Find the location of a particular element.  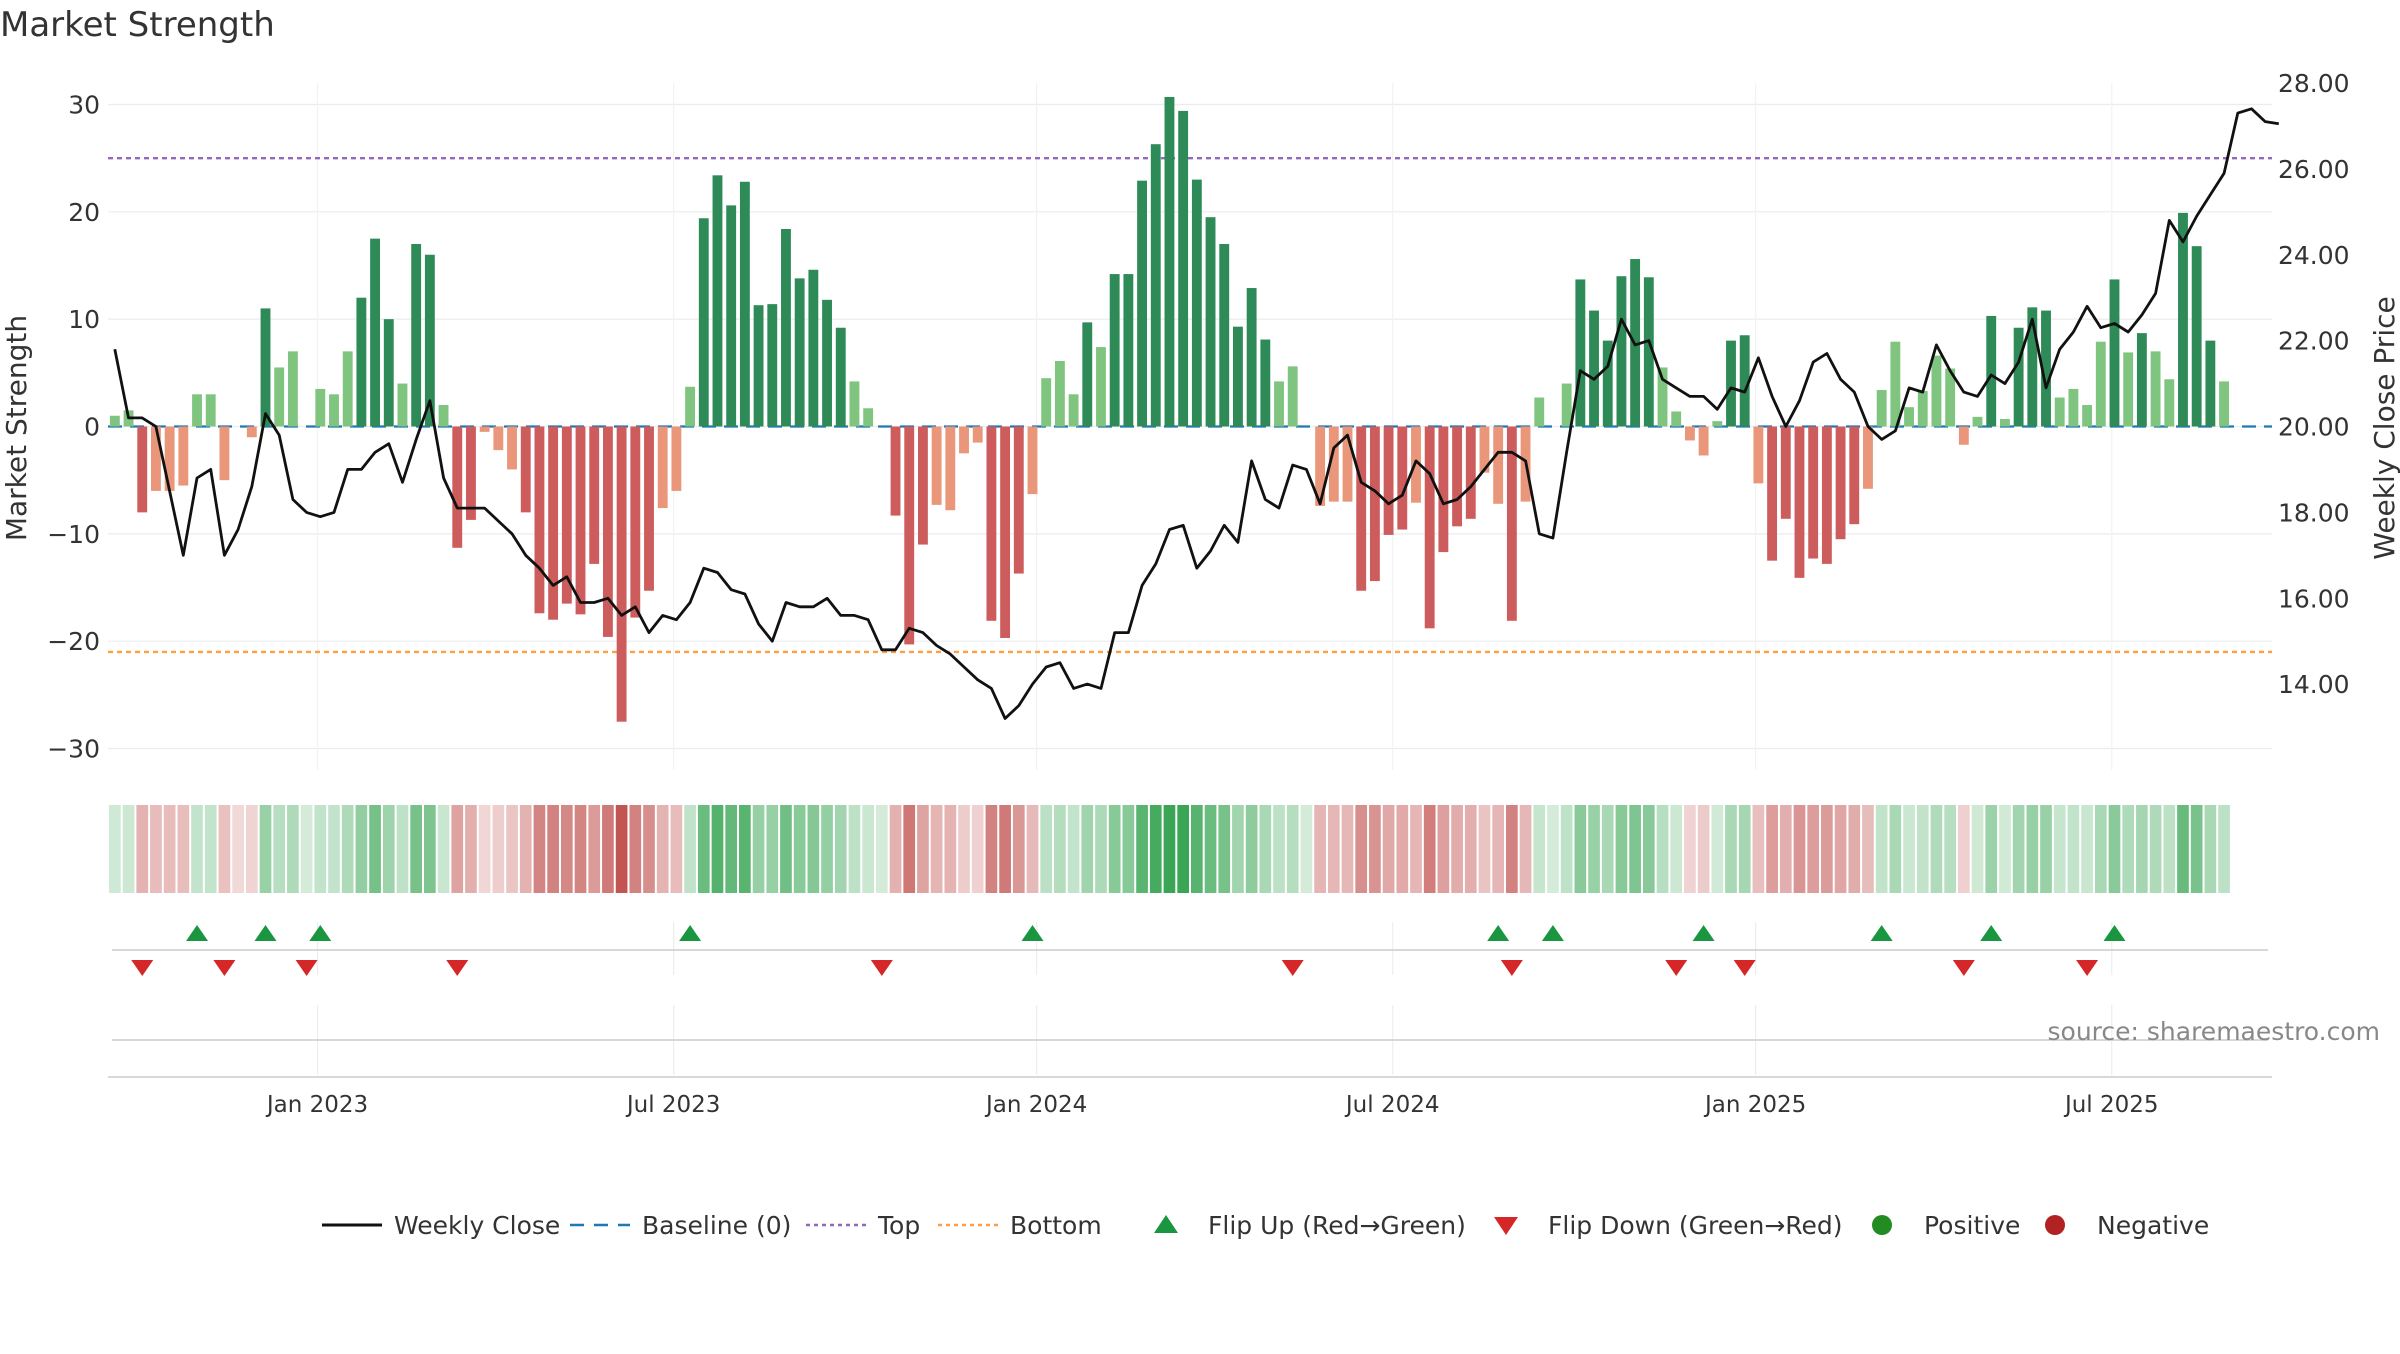

x-tick-label: Jul 2023 is located at coordinates (673, 1105).